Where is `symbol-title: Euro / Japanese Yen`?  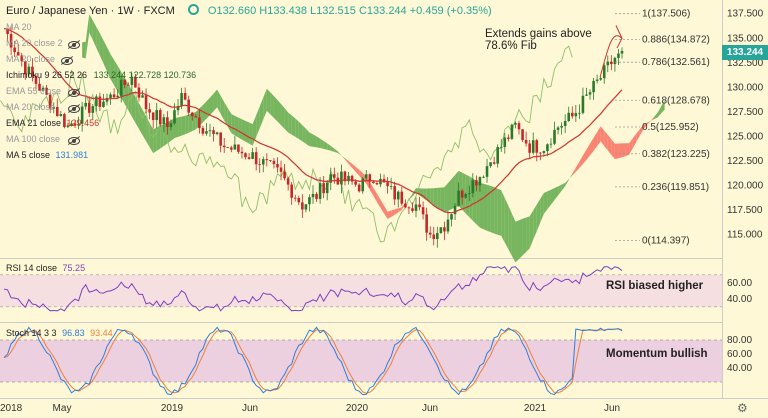 symbol-title: Euro / Japanese Yen is located at coordinates (57, 11).